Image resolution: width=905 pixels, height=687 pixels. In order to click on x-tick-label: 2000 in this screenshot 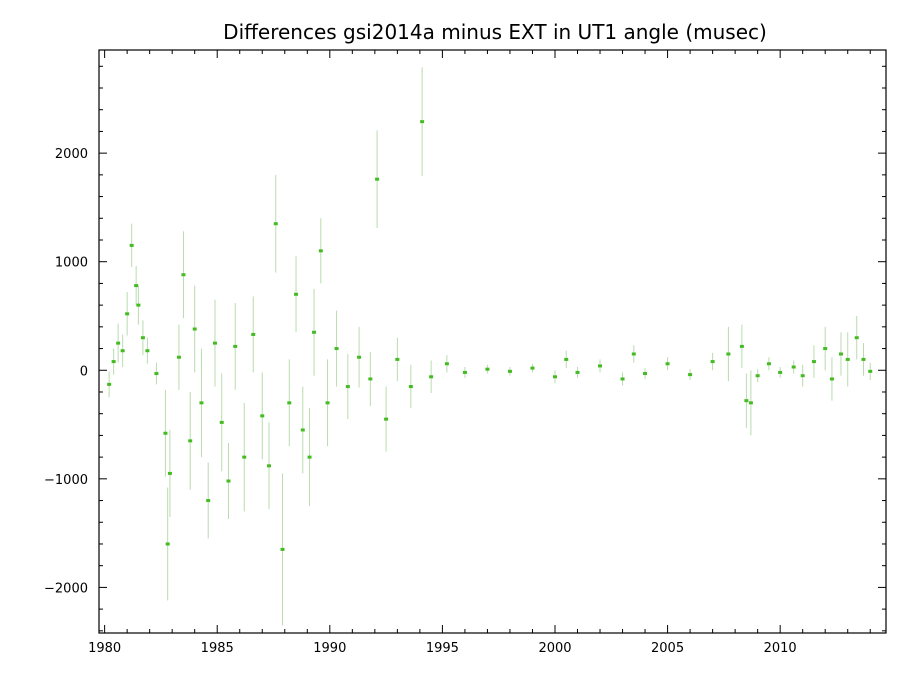, I will do `click(554, 648)`.